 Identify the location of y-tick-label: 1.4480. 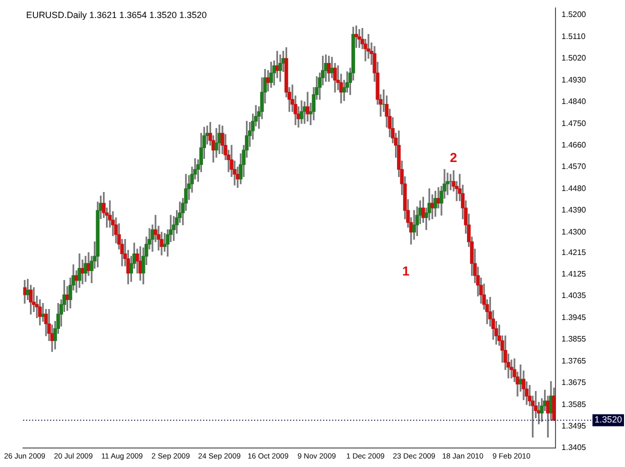
(574, 188).